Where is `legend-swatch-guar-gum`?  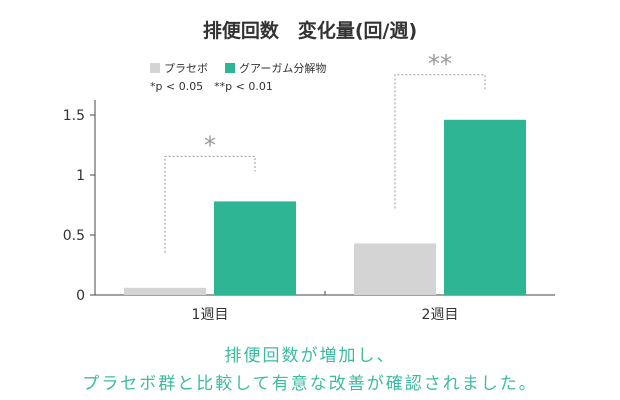
legend-swatch-guar-gum is located at coordinates (230, 68).